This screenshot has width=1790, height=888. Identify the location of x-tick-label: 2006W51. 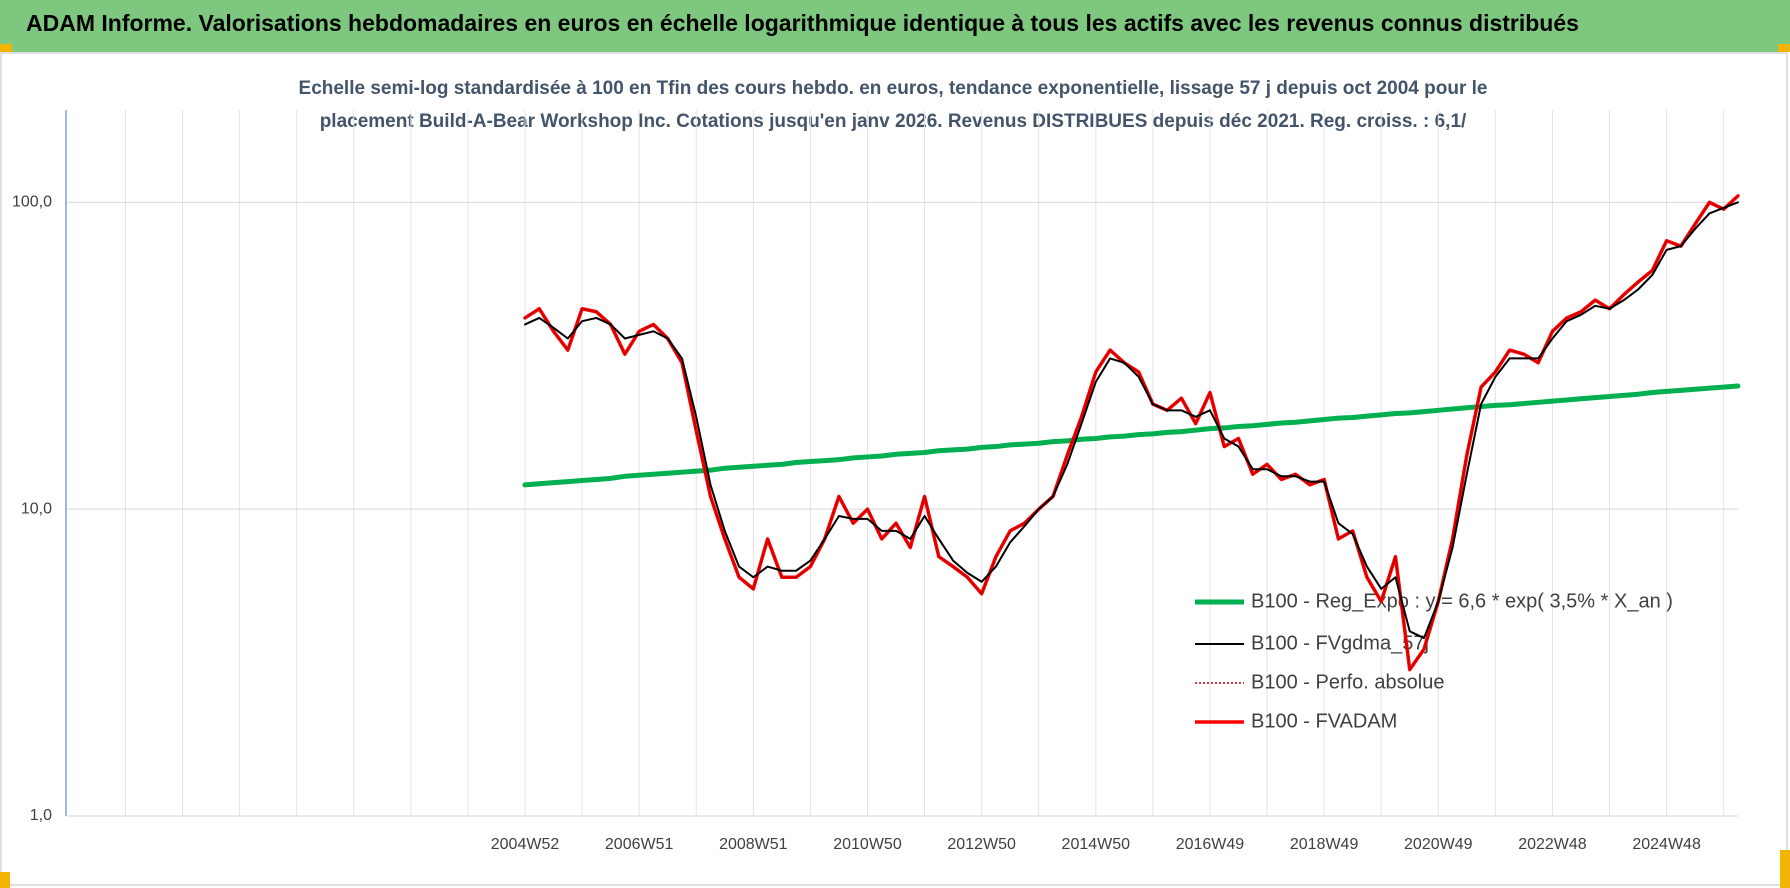
(639, 844).